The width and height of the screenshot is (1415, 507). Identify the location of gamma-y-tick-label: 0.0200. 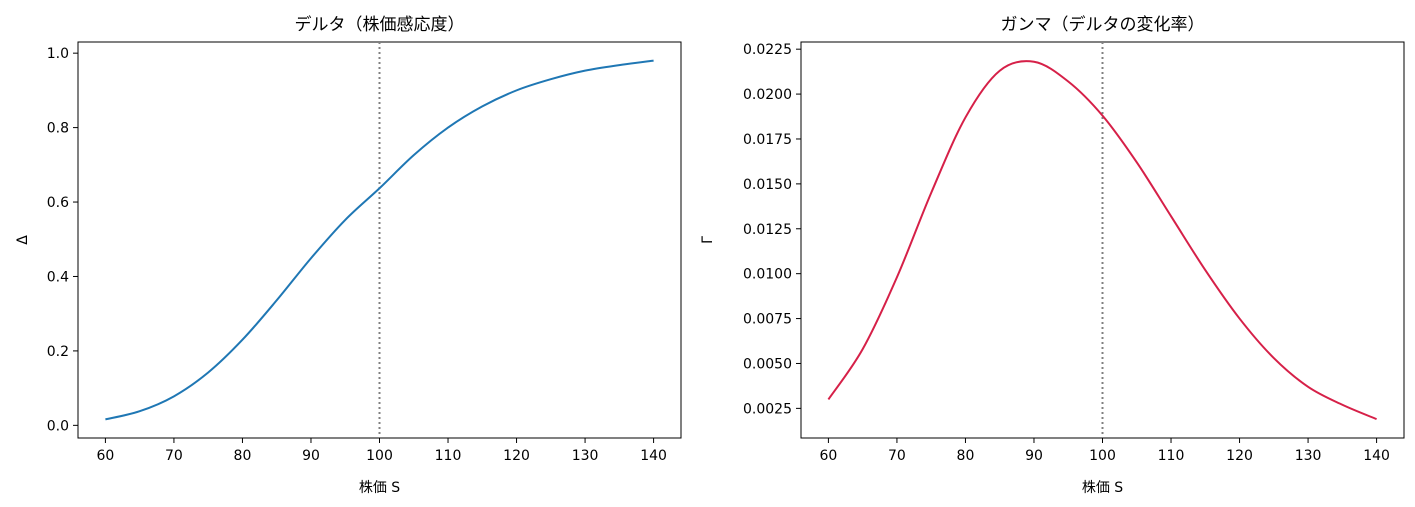
(767, 95).